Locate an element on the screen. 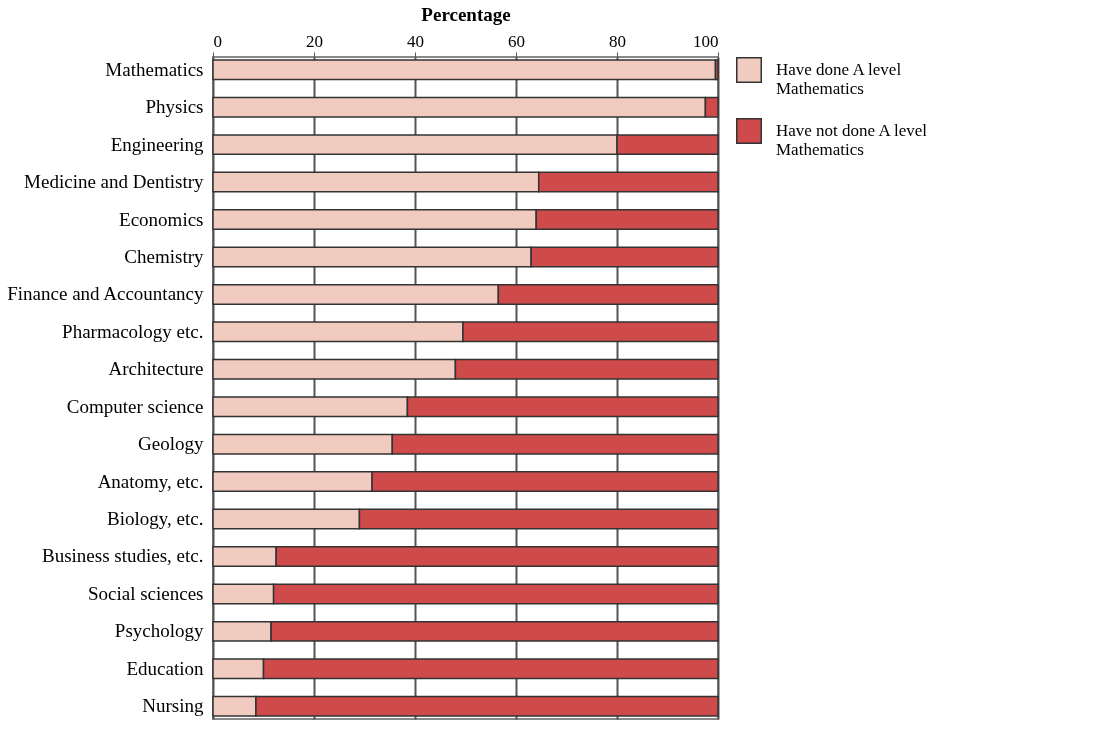  y-tick-label: Biology, etc. is located at coordinates (155, 519).